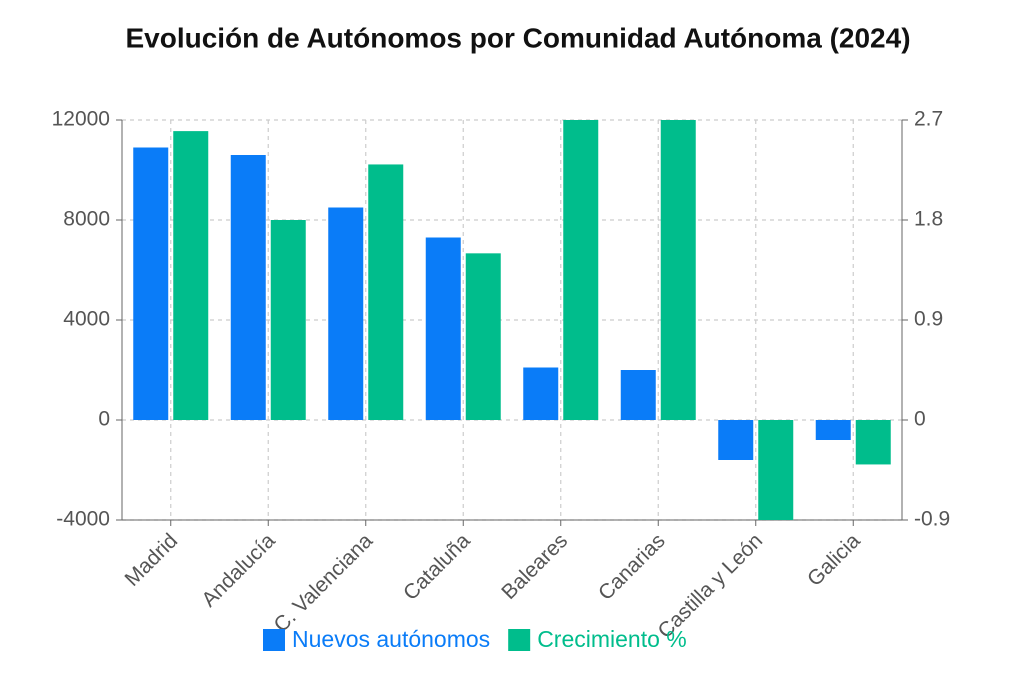  I want to click on y2-tick-label: 2.7, so click(928, 119).